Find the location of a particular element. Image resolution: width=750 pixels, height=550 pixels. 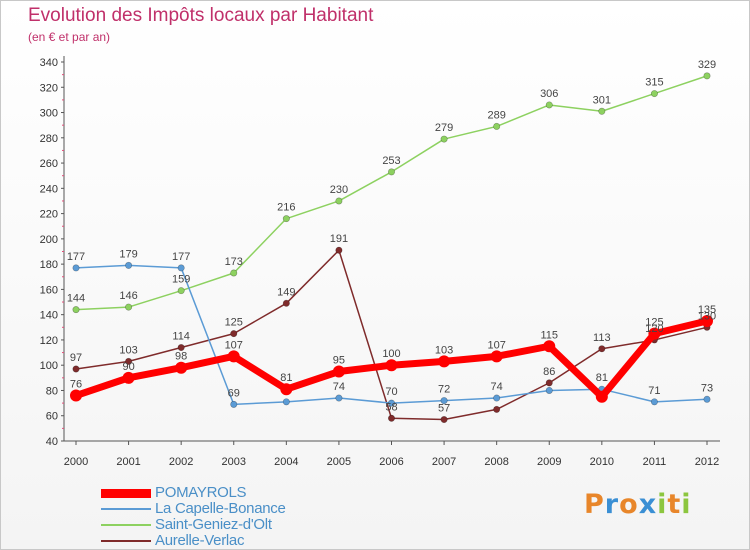

x-tick-label: 2012 is located at coordinates (707, 462).